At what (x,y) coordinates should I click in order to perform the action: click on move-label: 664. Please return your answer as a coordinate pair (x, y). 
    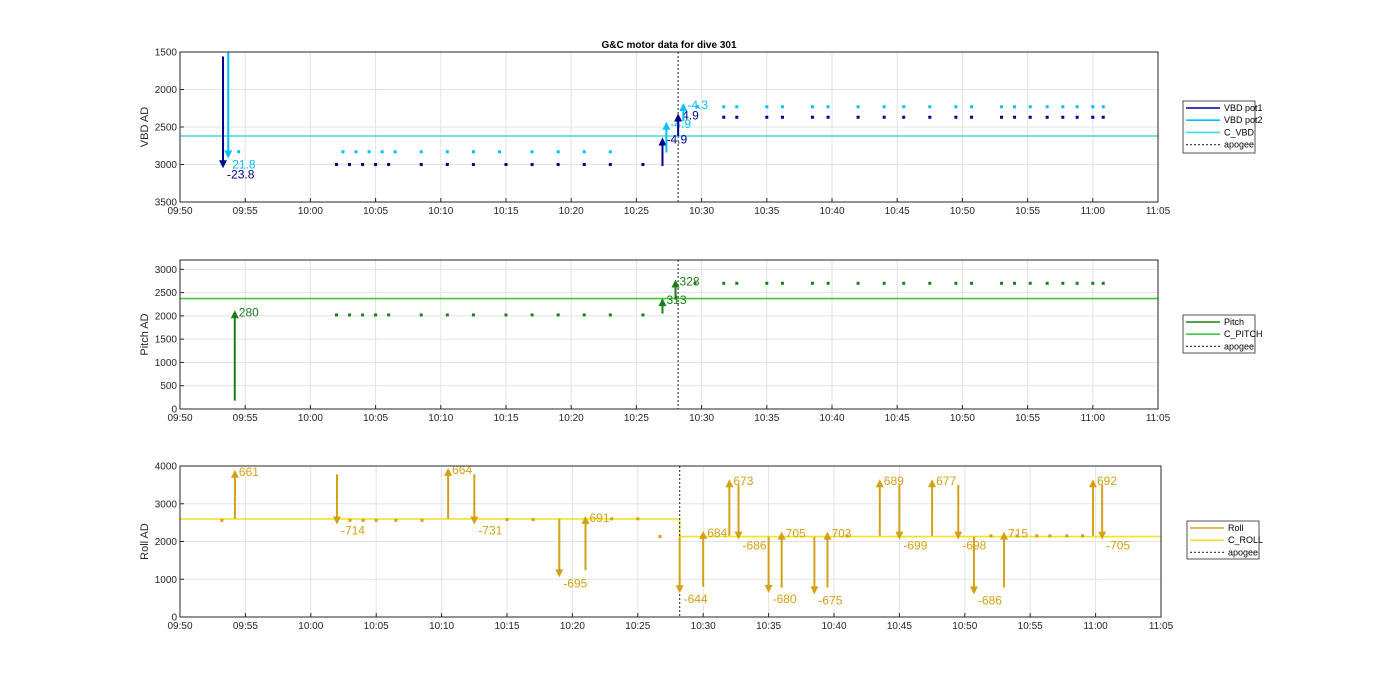
    Looking at the image, I should click on (462, 470).